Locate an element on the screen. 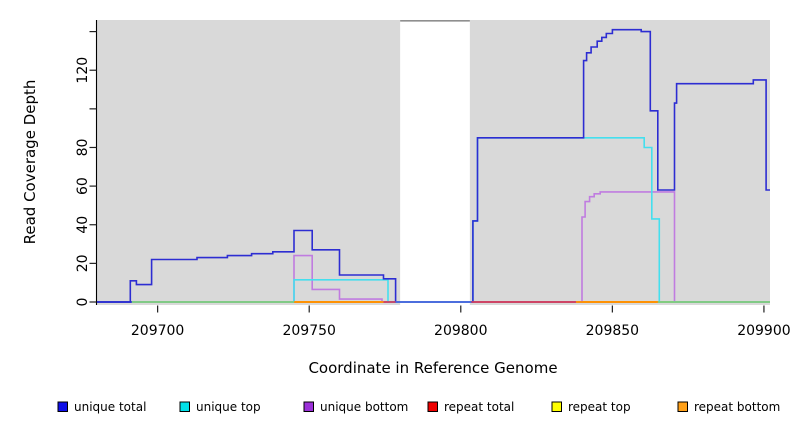 The width and height of the screenshot is (792, 432). legend-item-unique-top: unique top is located at coordinates (220, 407).